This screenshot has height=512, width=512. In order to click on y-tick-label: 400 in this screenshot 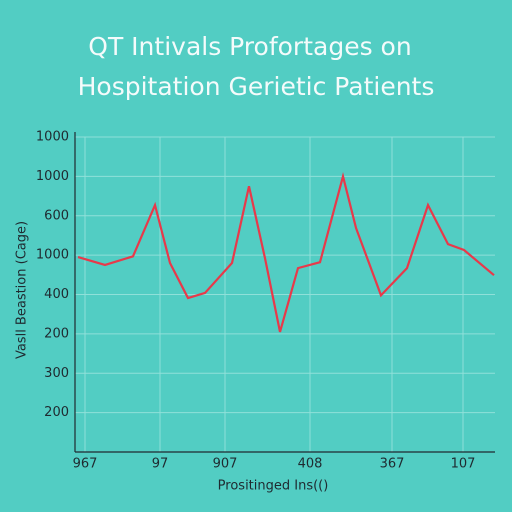, I will do `click(56, 294)`.